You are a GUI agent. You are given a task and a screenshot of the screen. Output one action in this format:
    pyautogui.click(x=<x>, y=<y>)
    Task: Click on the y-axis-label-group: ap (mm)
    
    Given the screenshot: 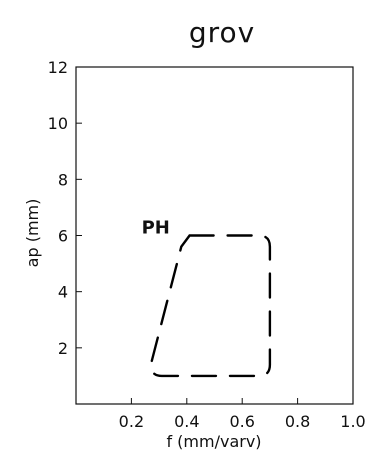 What is the action you would take?
    pyautogui.click(x=32, y=233)
    